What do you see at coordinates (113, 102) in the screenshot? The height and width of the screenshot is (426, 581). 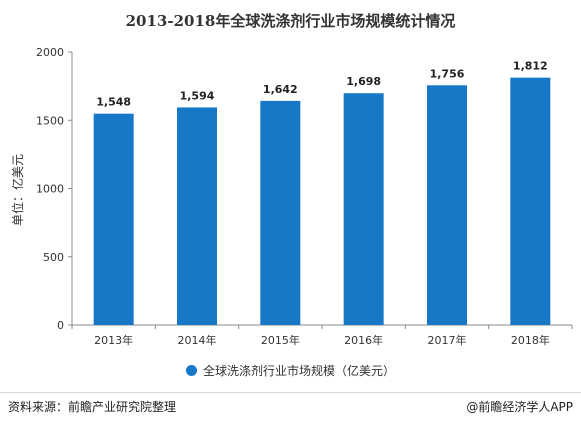 I see `data-label-1: 1,548` at bounding box center [113, 102].